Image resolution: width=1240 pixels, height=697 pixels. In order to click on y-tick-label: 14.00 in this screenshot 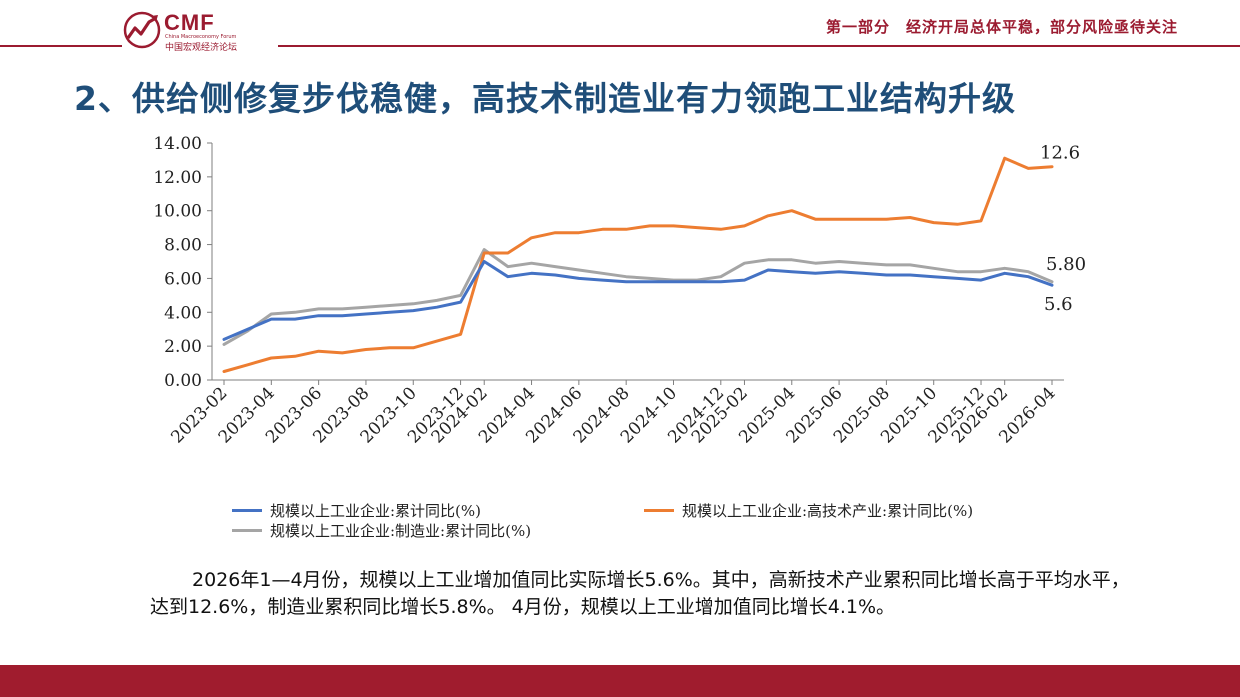, I will do `click(177, 144)`.